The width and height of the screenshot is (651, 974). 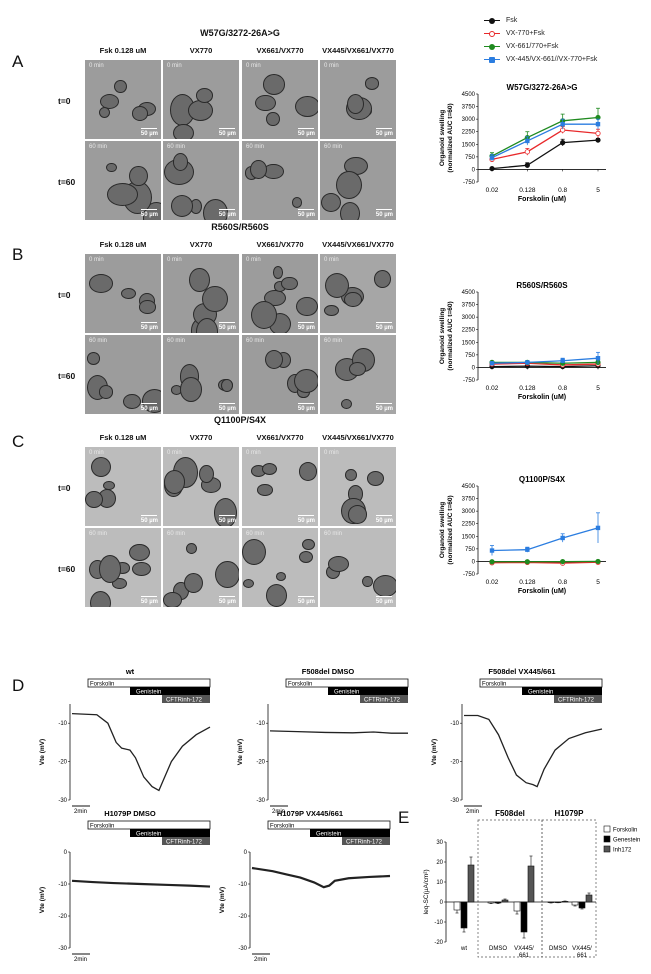 I want to click on column-title: VX661/VX770, so click(x=280, y=50).